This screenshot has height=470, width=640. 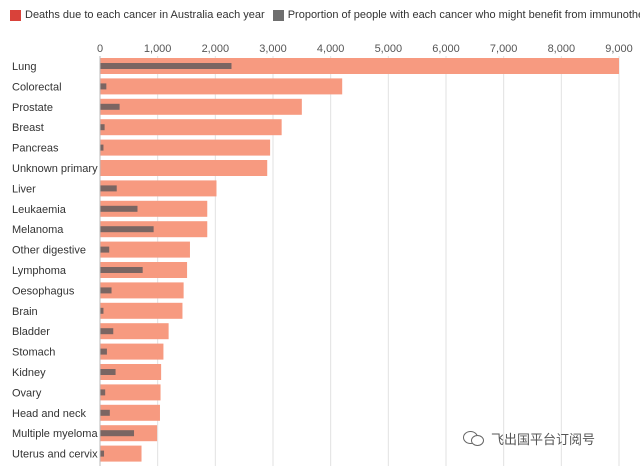 I want to click on category-label-1: Colorectal, so click(x=37, y=87).